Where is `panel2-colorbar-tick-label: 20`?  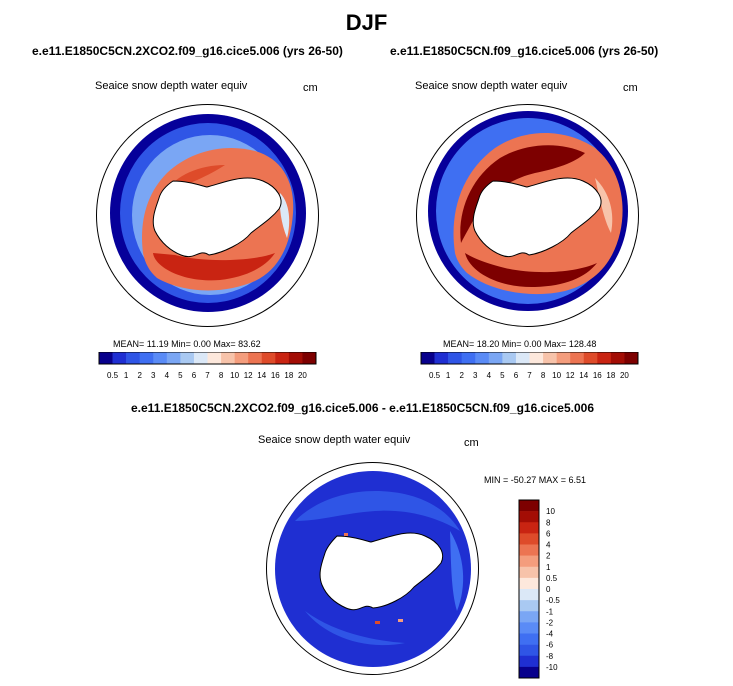 panel2-colorbar-tick-label: 20 is located at coordinates (624, 375).